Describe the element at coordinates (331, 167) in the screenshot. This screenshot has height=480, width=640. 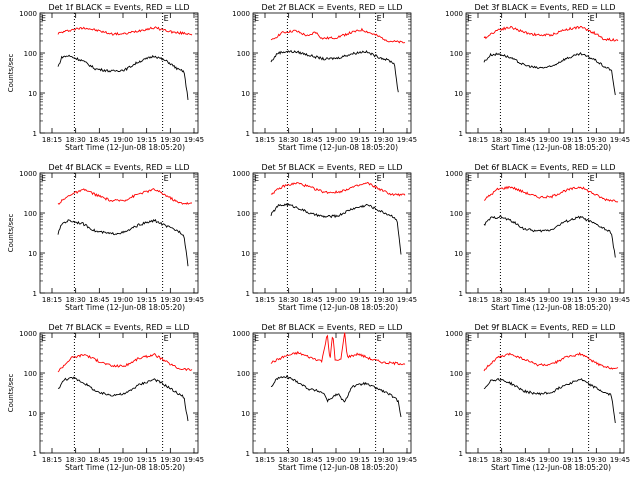
I see `panel-title: Det 5f BLACK = Events, RED = LLD` at that location.